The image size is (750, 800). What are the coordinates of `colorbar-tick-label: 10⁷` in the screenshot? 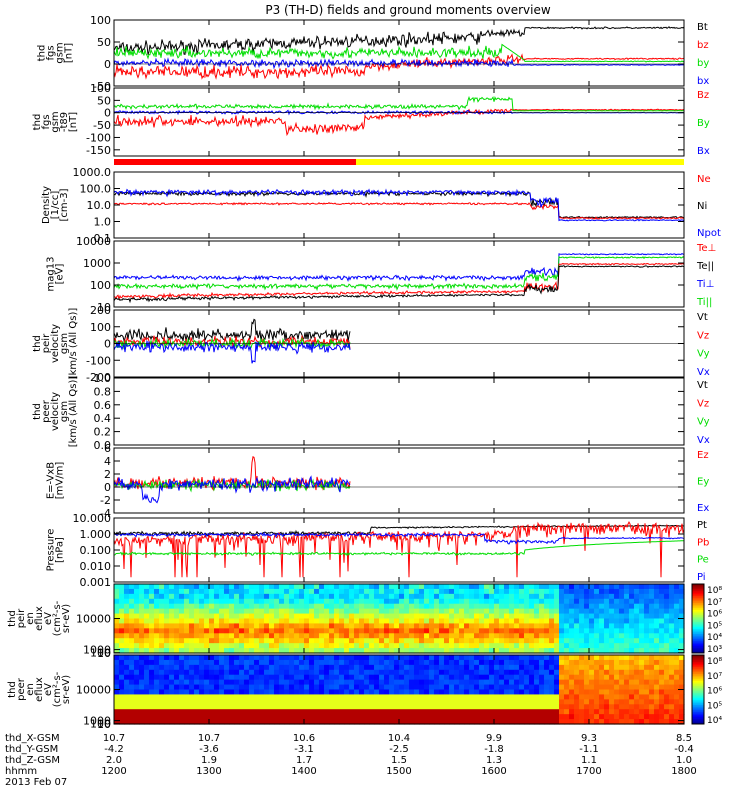 It's located at (714, 603).